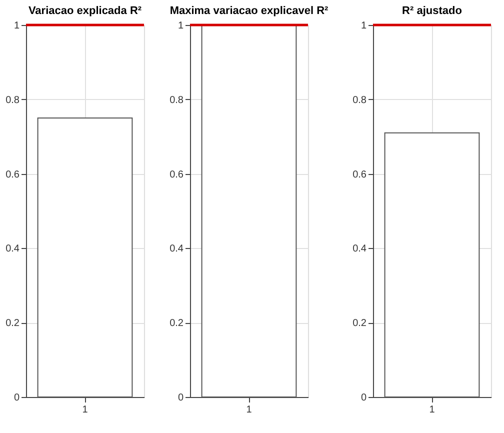  I want to click on chart-title: Maxima variacao explicavel R², so click(249, 11).